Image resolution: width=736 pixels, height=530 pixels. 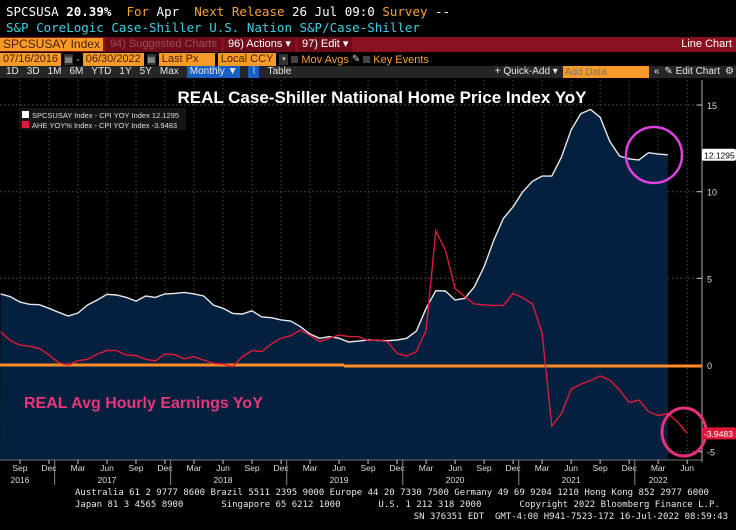 I want to click on quick-add-button: + Quick-Add ▾, so click(x=526, y=71).